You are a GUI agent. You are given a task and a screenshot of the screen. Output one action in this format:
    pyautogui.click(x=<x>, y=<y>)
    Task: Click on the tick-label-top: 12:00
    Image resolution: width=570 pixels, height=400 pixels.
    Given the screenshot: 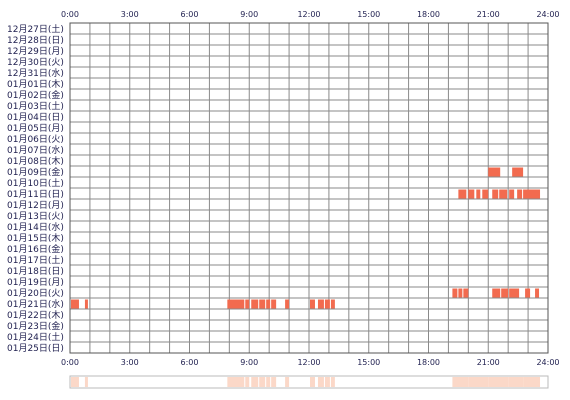 What is the action you would take?
    pyautogui.click(x=308, y=14)
    